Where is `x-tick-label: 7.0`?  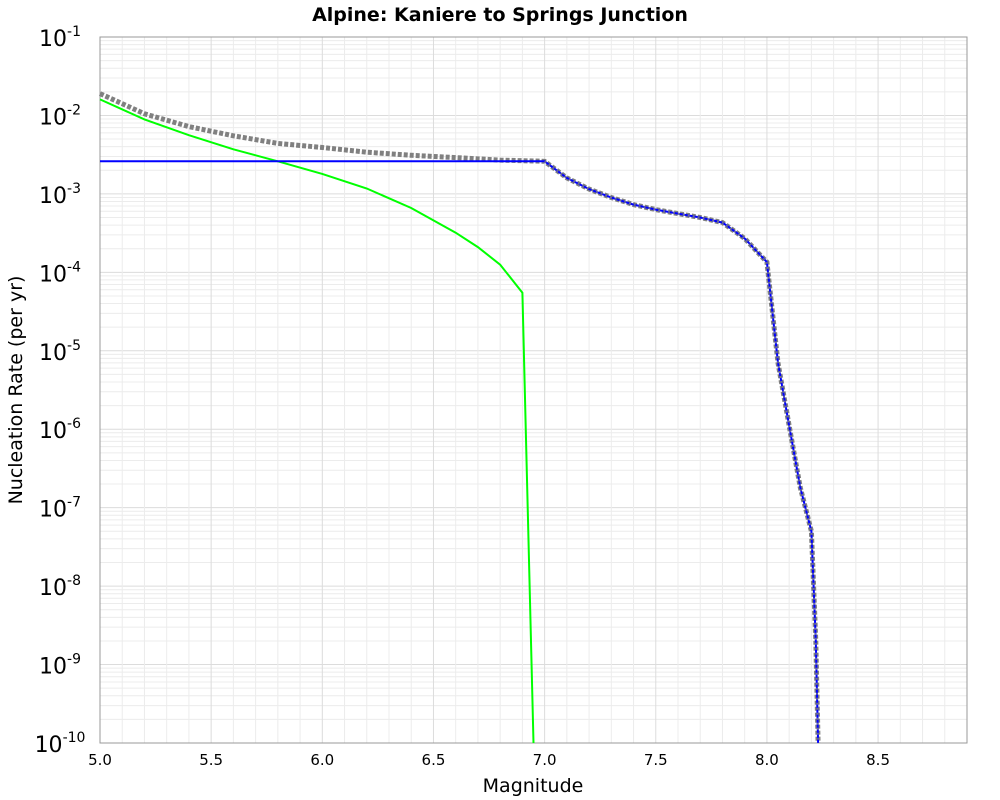 x-tick-label: 7.0 is located at coordinates (545, 760).